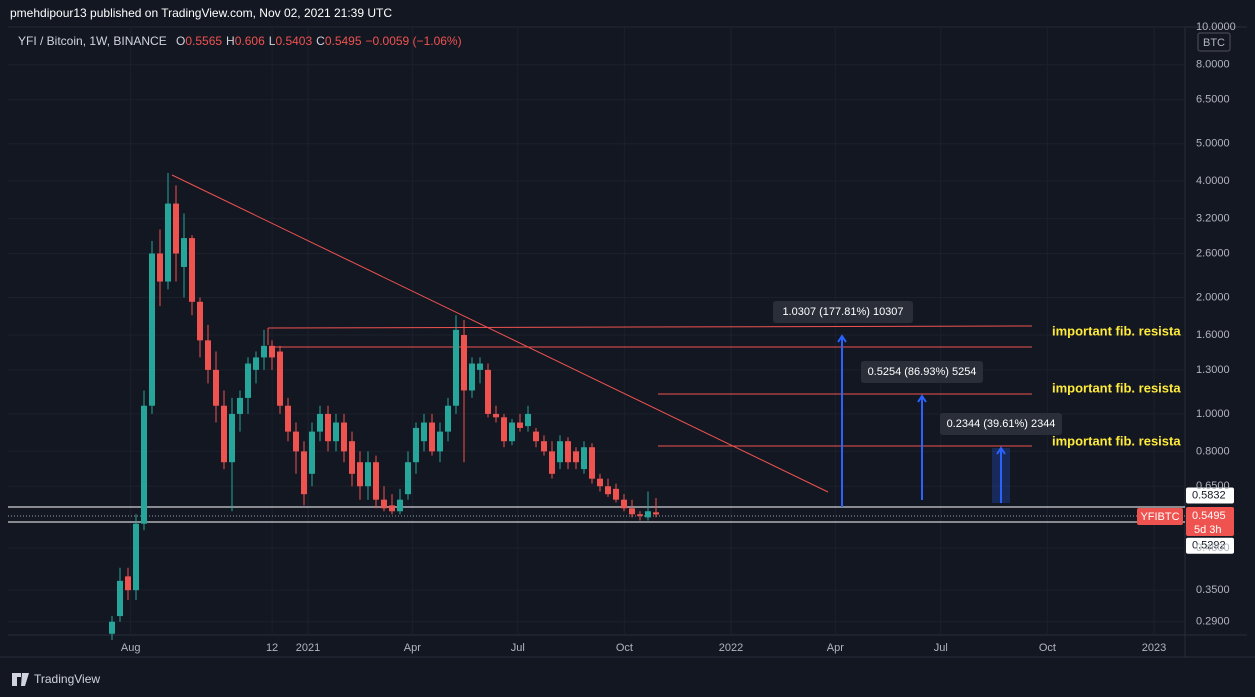 Image resolution: width=1255 pixels, height=697 pixels. I want to click on measure-label: 0.5254 (86.93%) 5254, so click(922, 372).